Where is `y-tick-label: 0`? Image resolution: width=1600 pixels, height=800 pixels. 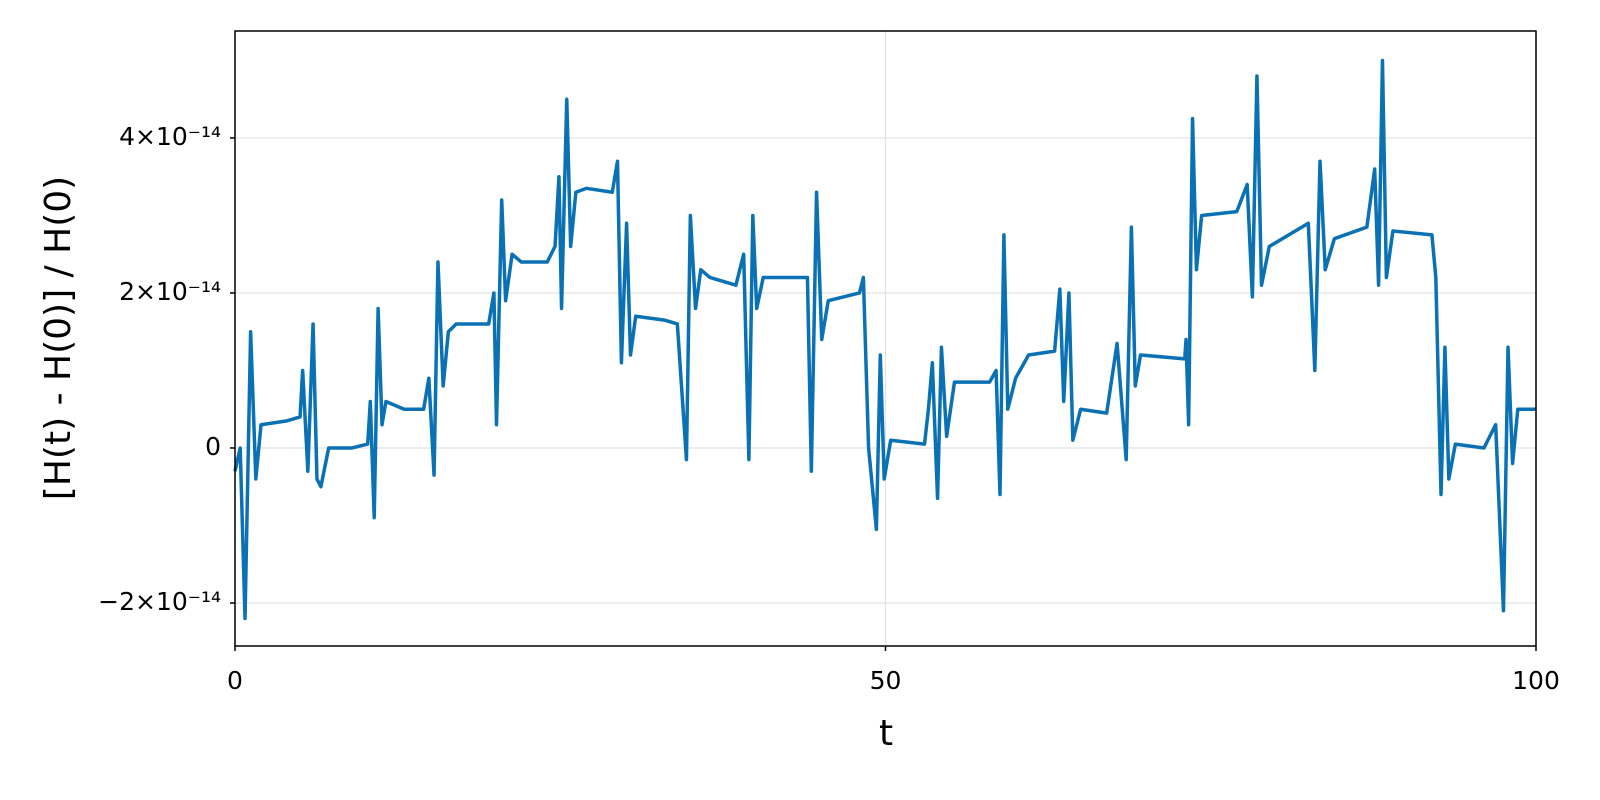 y-tick-label: 0 is located at coordinates (213, 446).